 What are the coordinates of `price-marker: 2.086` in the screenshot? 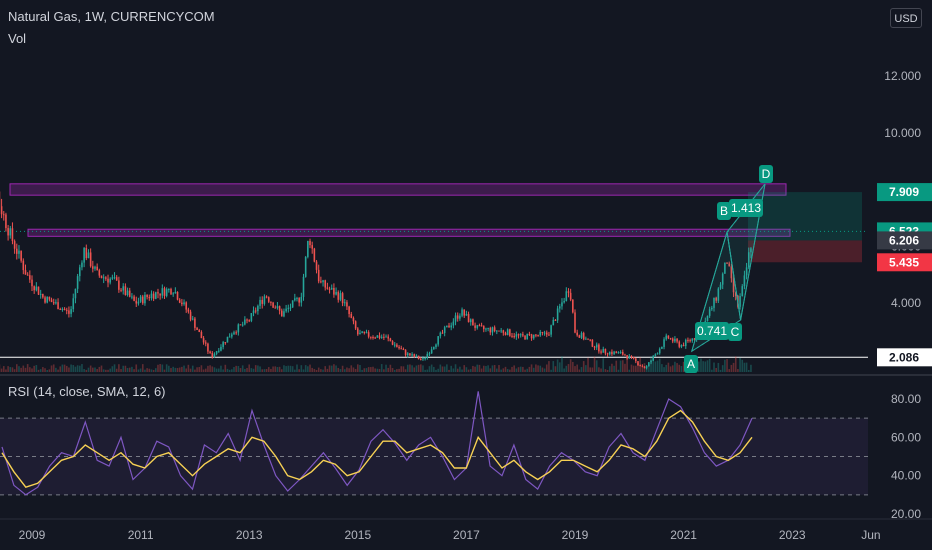 It's located at (904, 357).